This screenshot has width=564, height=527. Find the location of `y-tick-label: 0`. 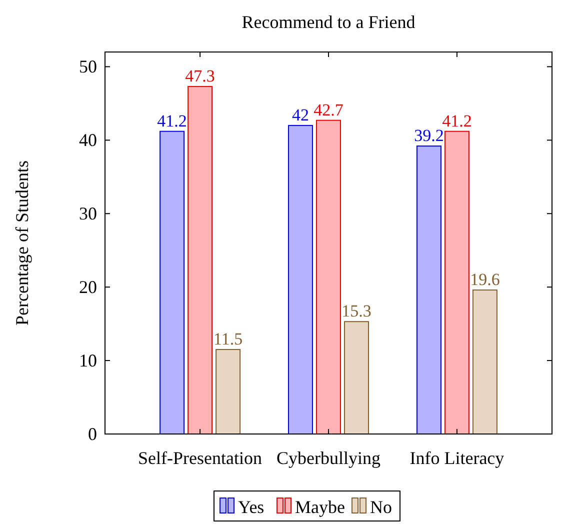

y-tick-label: 0 is located at coordinates (92, 434).